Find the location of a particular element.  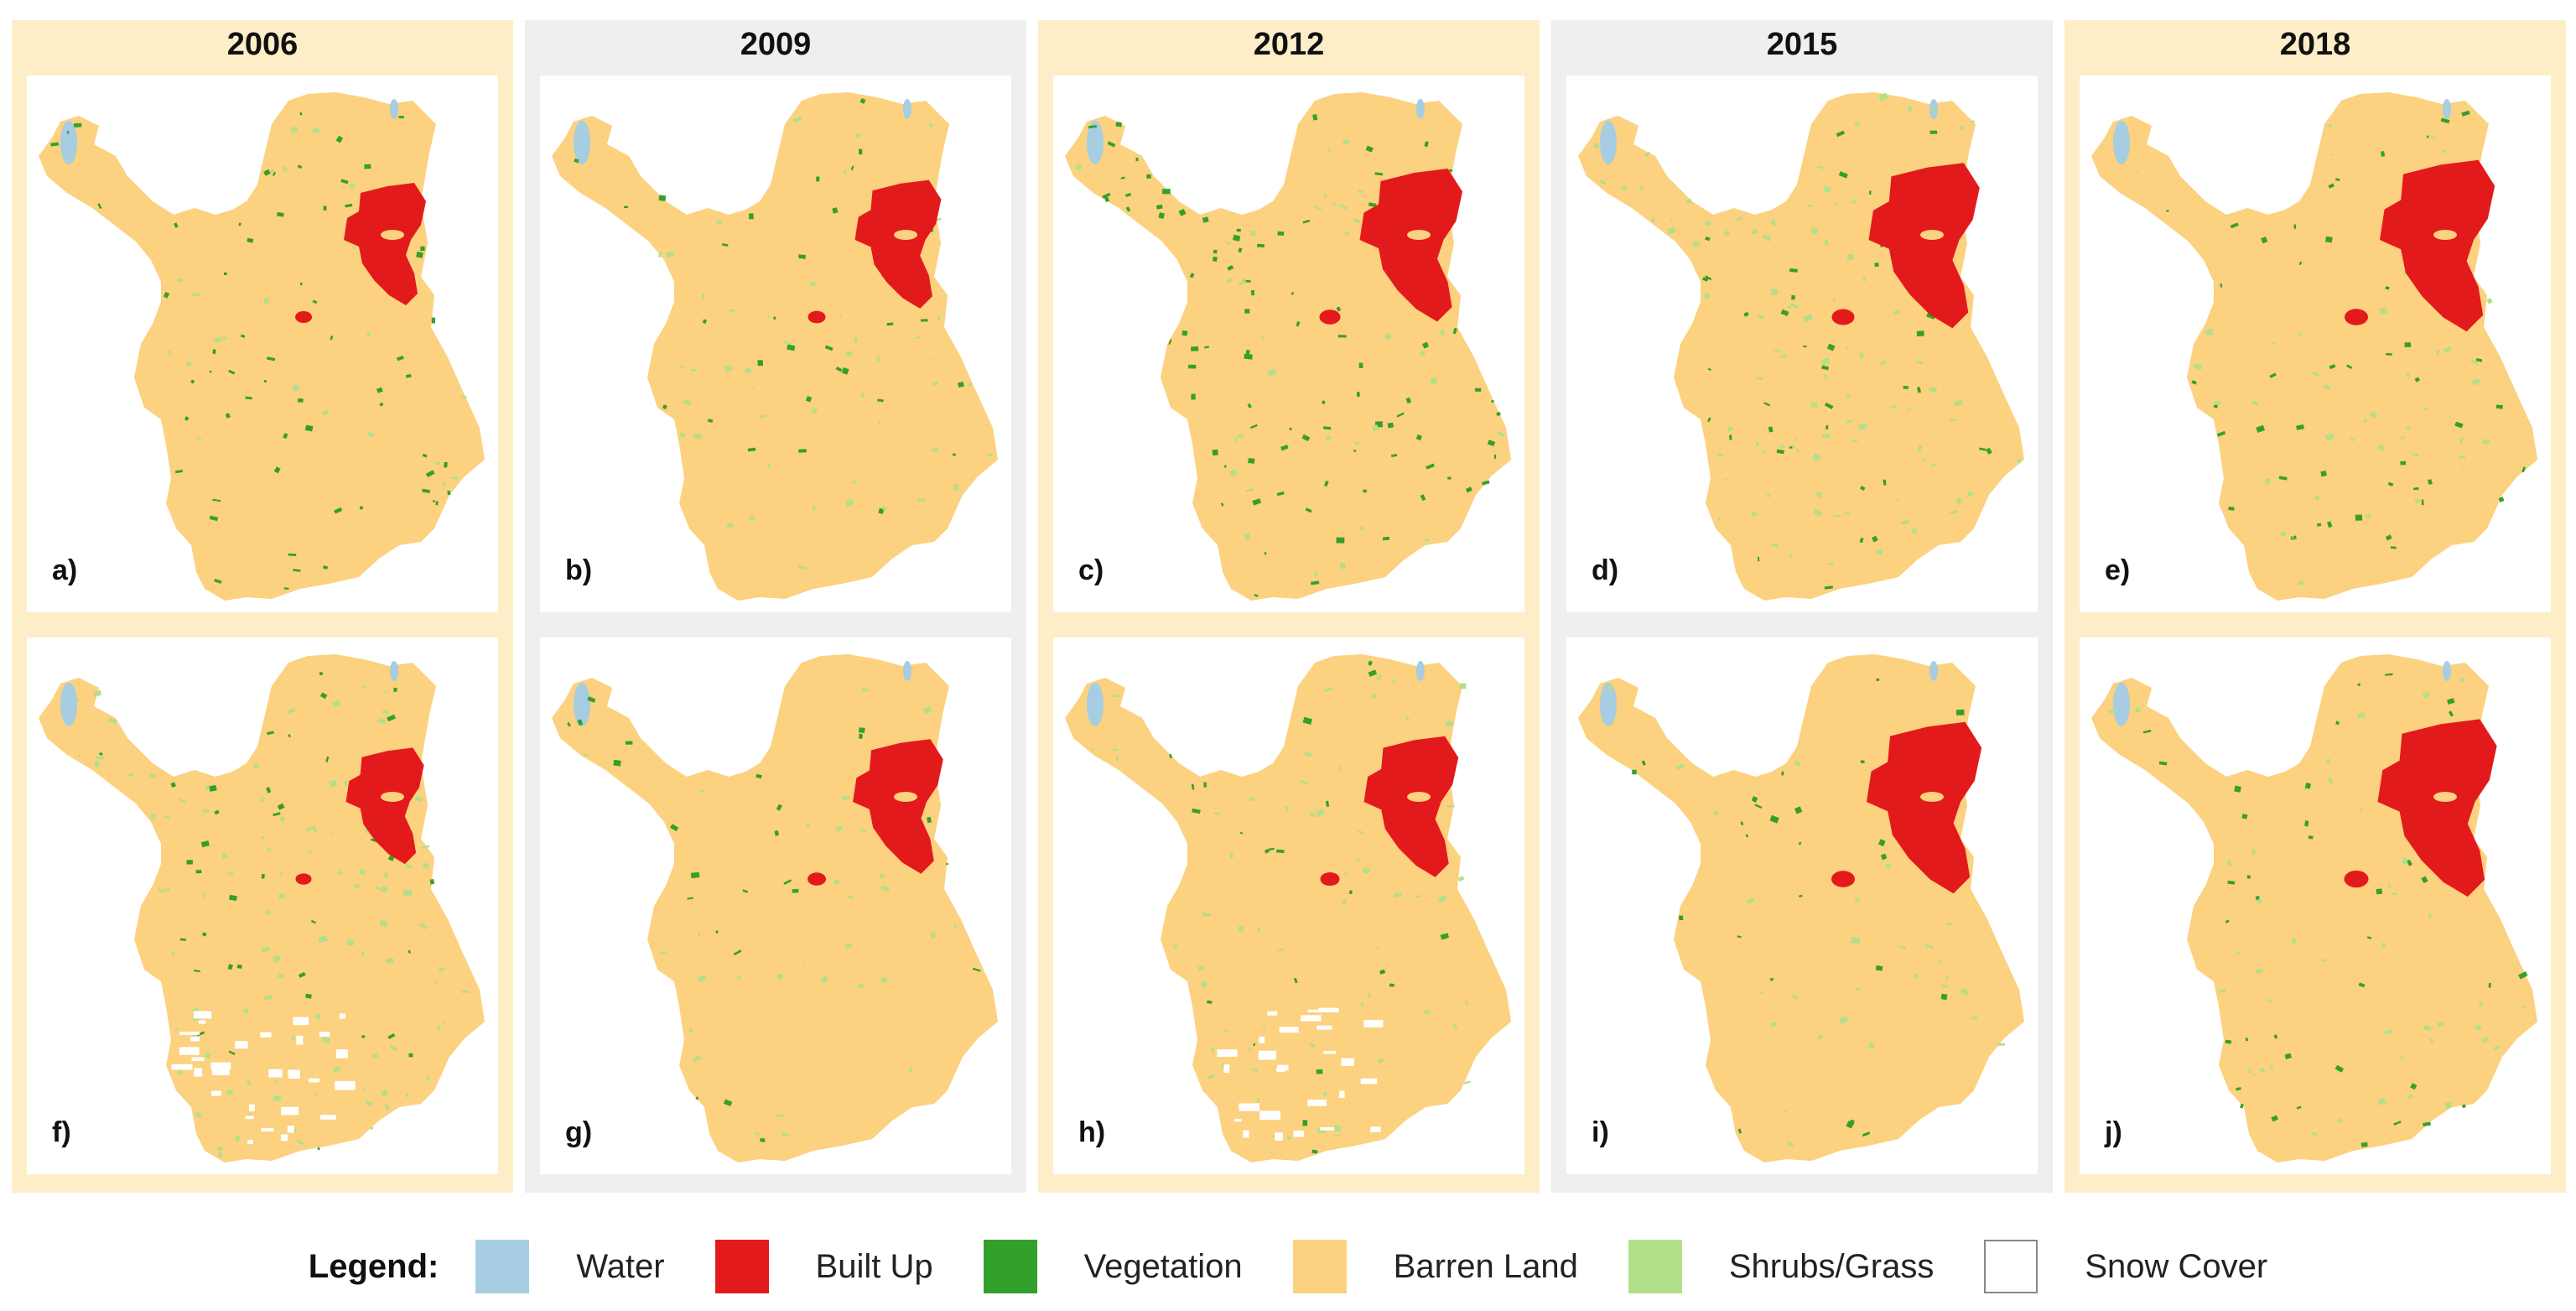

panel-label: b) is located at coordinates (579, 570).